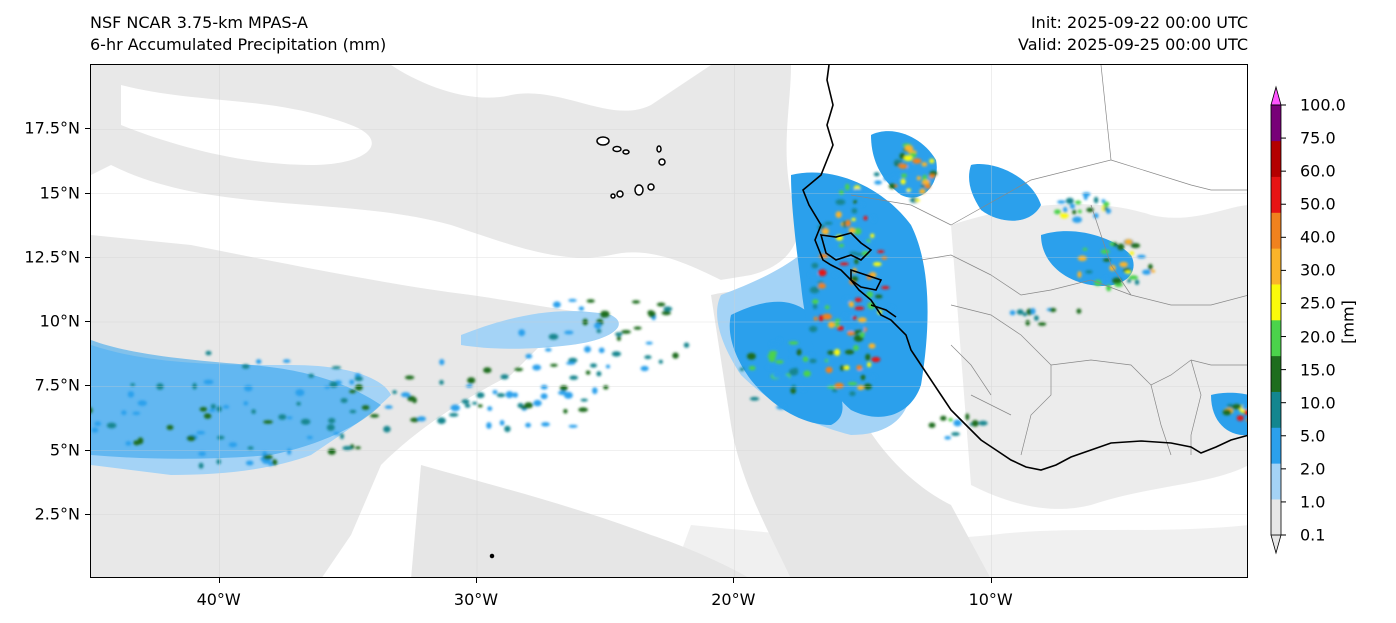  I want to click on valid-time: Valid: 2025-09-25 00:00 UTC, so click(1132, 44).